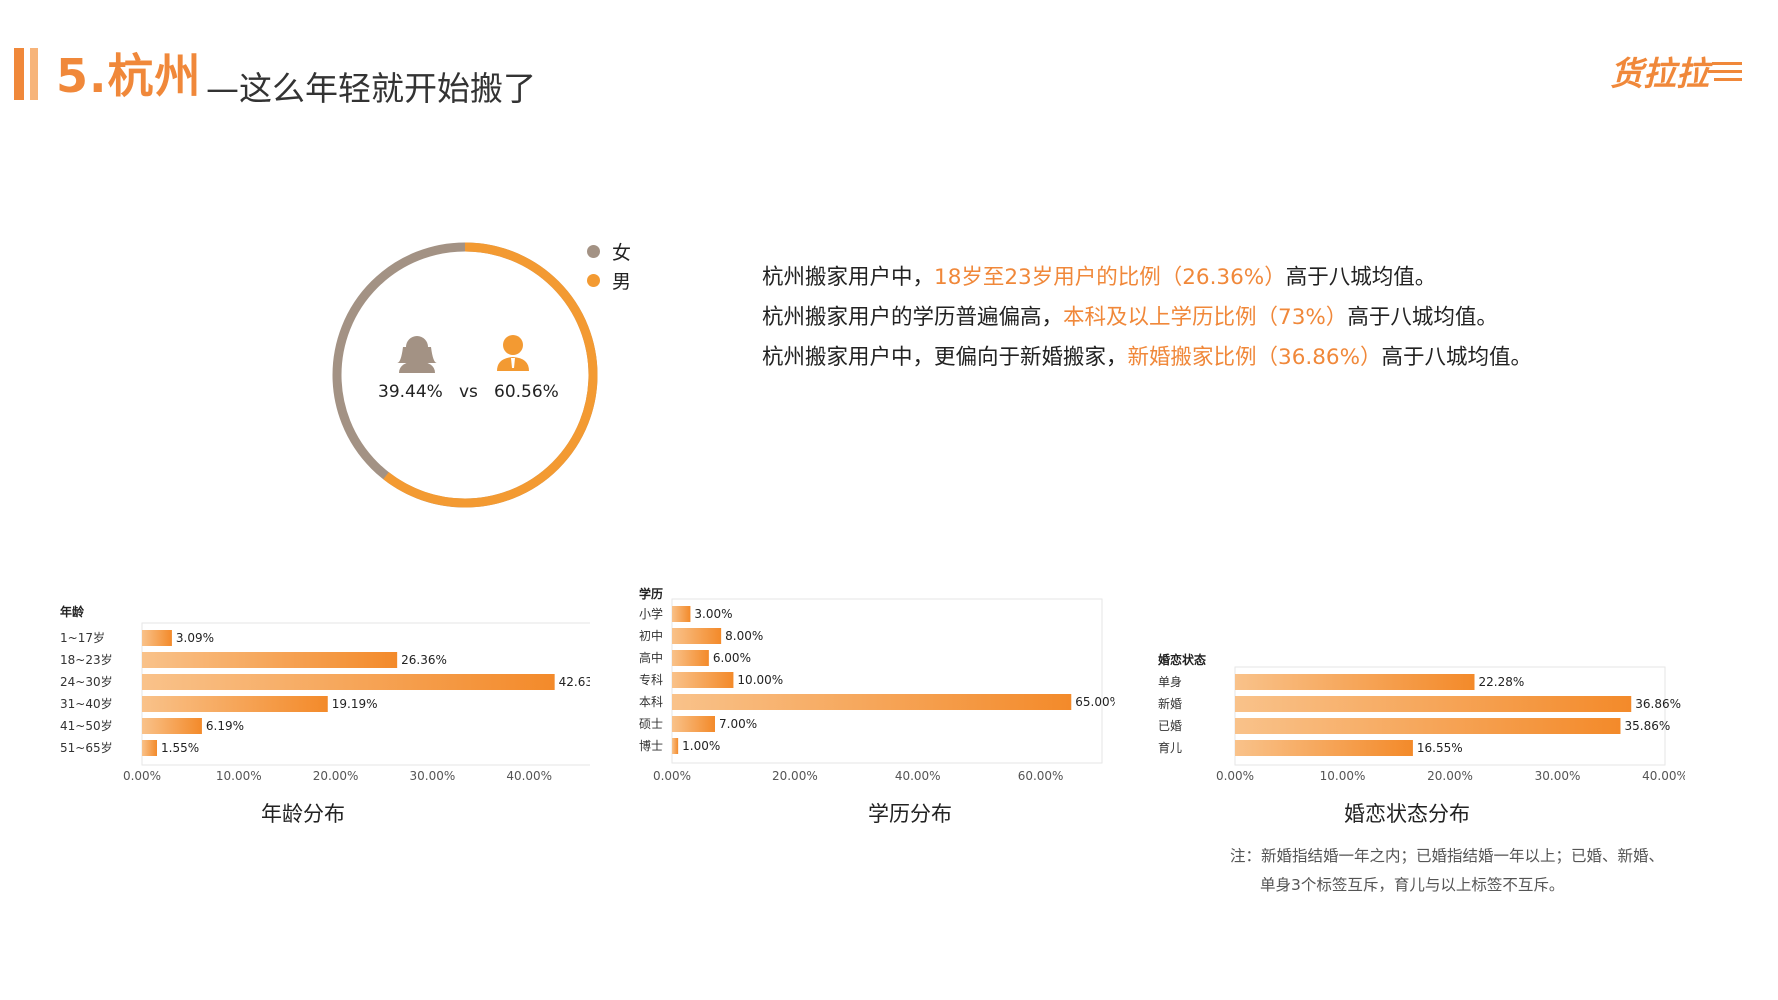 This screenshot has width=1778, height=1000. I want to click on vs-label: vs, so click(468, 392).